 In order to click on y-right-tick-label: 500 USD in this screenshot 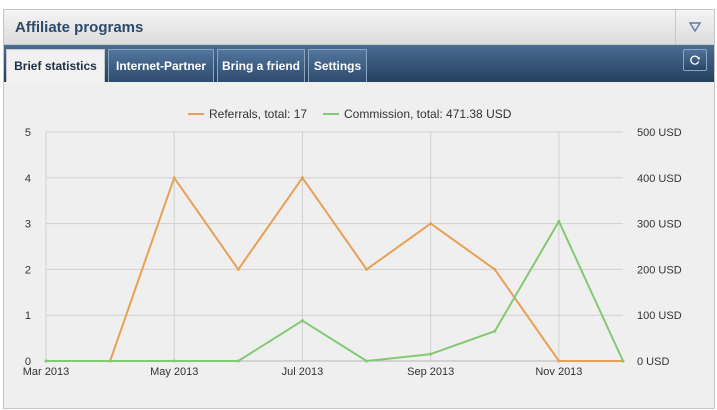, I will do `click(659, 133)`.